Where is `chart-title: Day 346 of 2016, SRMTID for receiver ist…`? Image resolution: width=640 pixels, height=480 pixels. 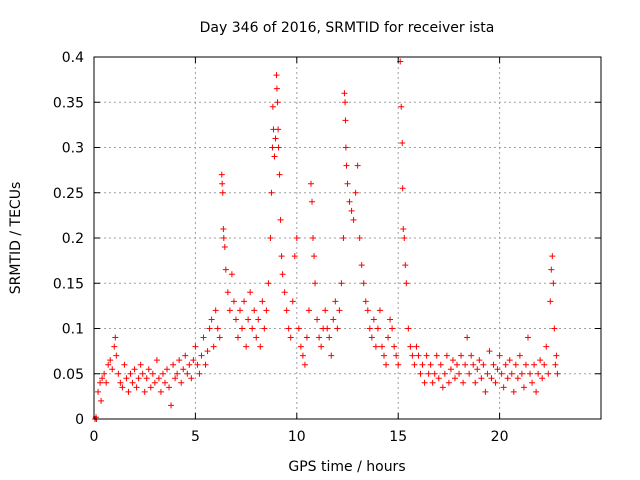 chart-title: Day 346 of 2016, SRMTID for receiver ist… is located at coordinates (347, 28).